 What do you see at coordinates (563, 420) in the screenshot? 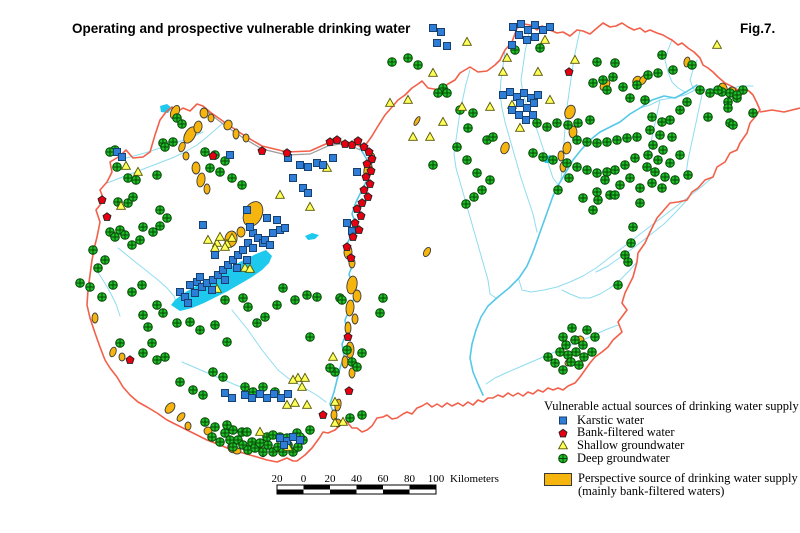
I see `karstic-water-icon` at bounding box center [563, 420].